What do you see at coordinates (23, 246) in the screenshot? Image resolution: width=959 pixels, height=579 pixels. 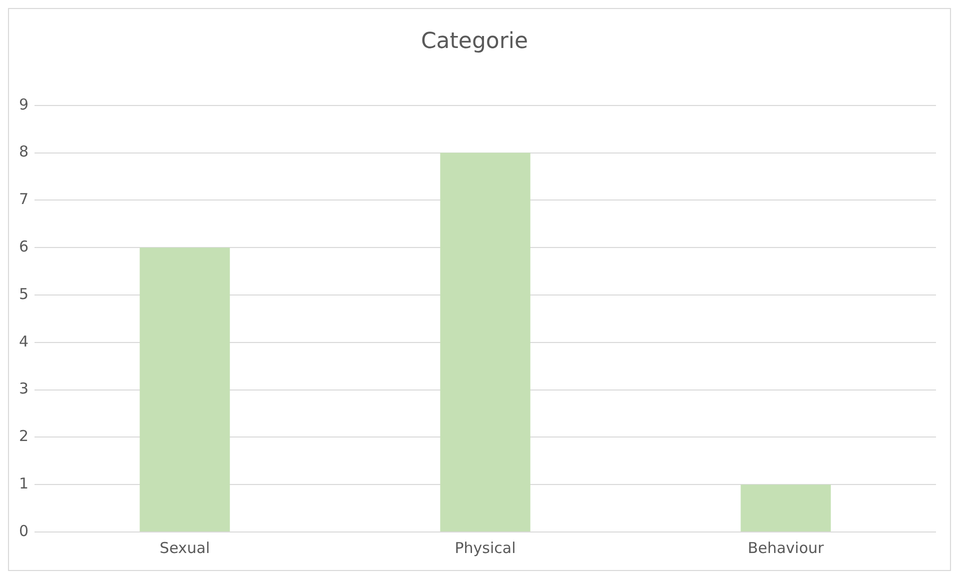 I see `y-tick-label: 6` at bounding box center [23, 246].